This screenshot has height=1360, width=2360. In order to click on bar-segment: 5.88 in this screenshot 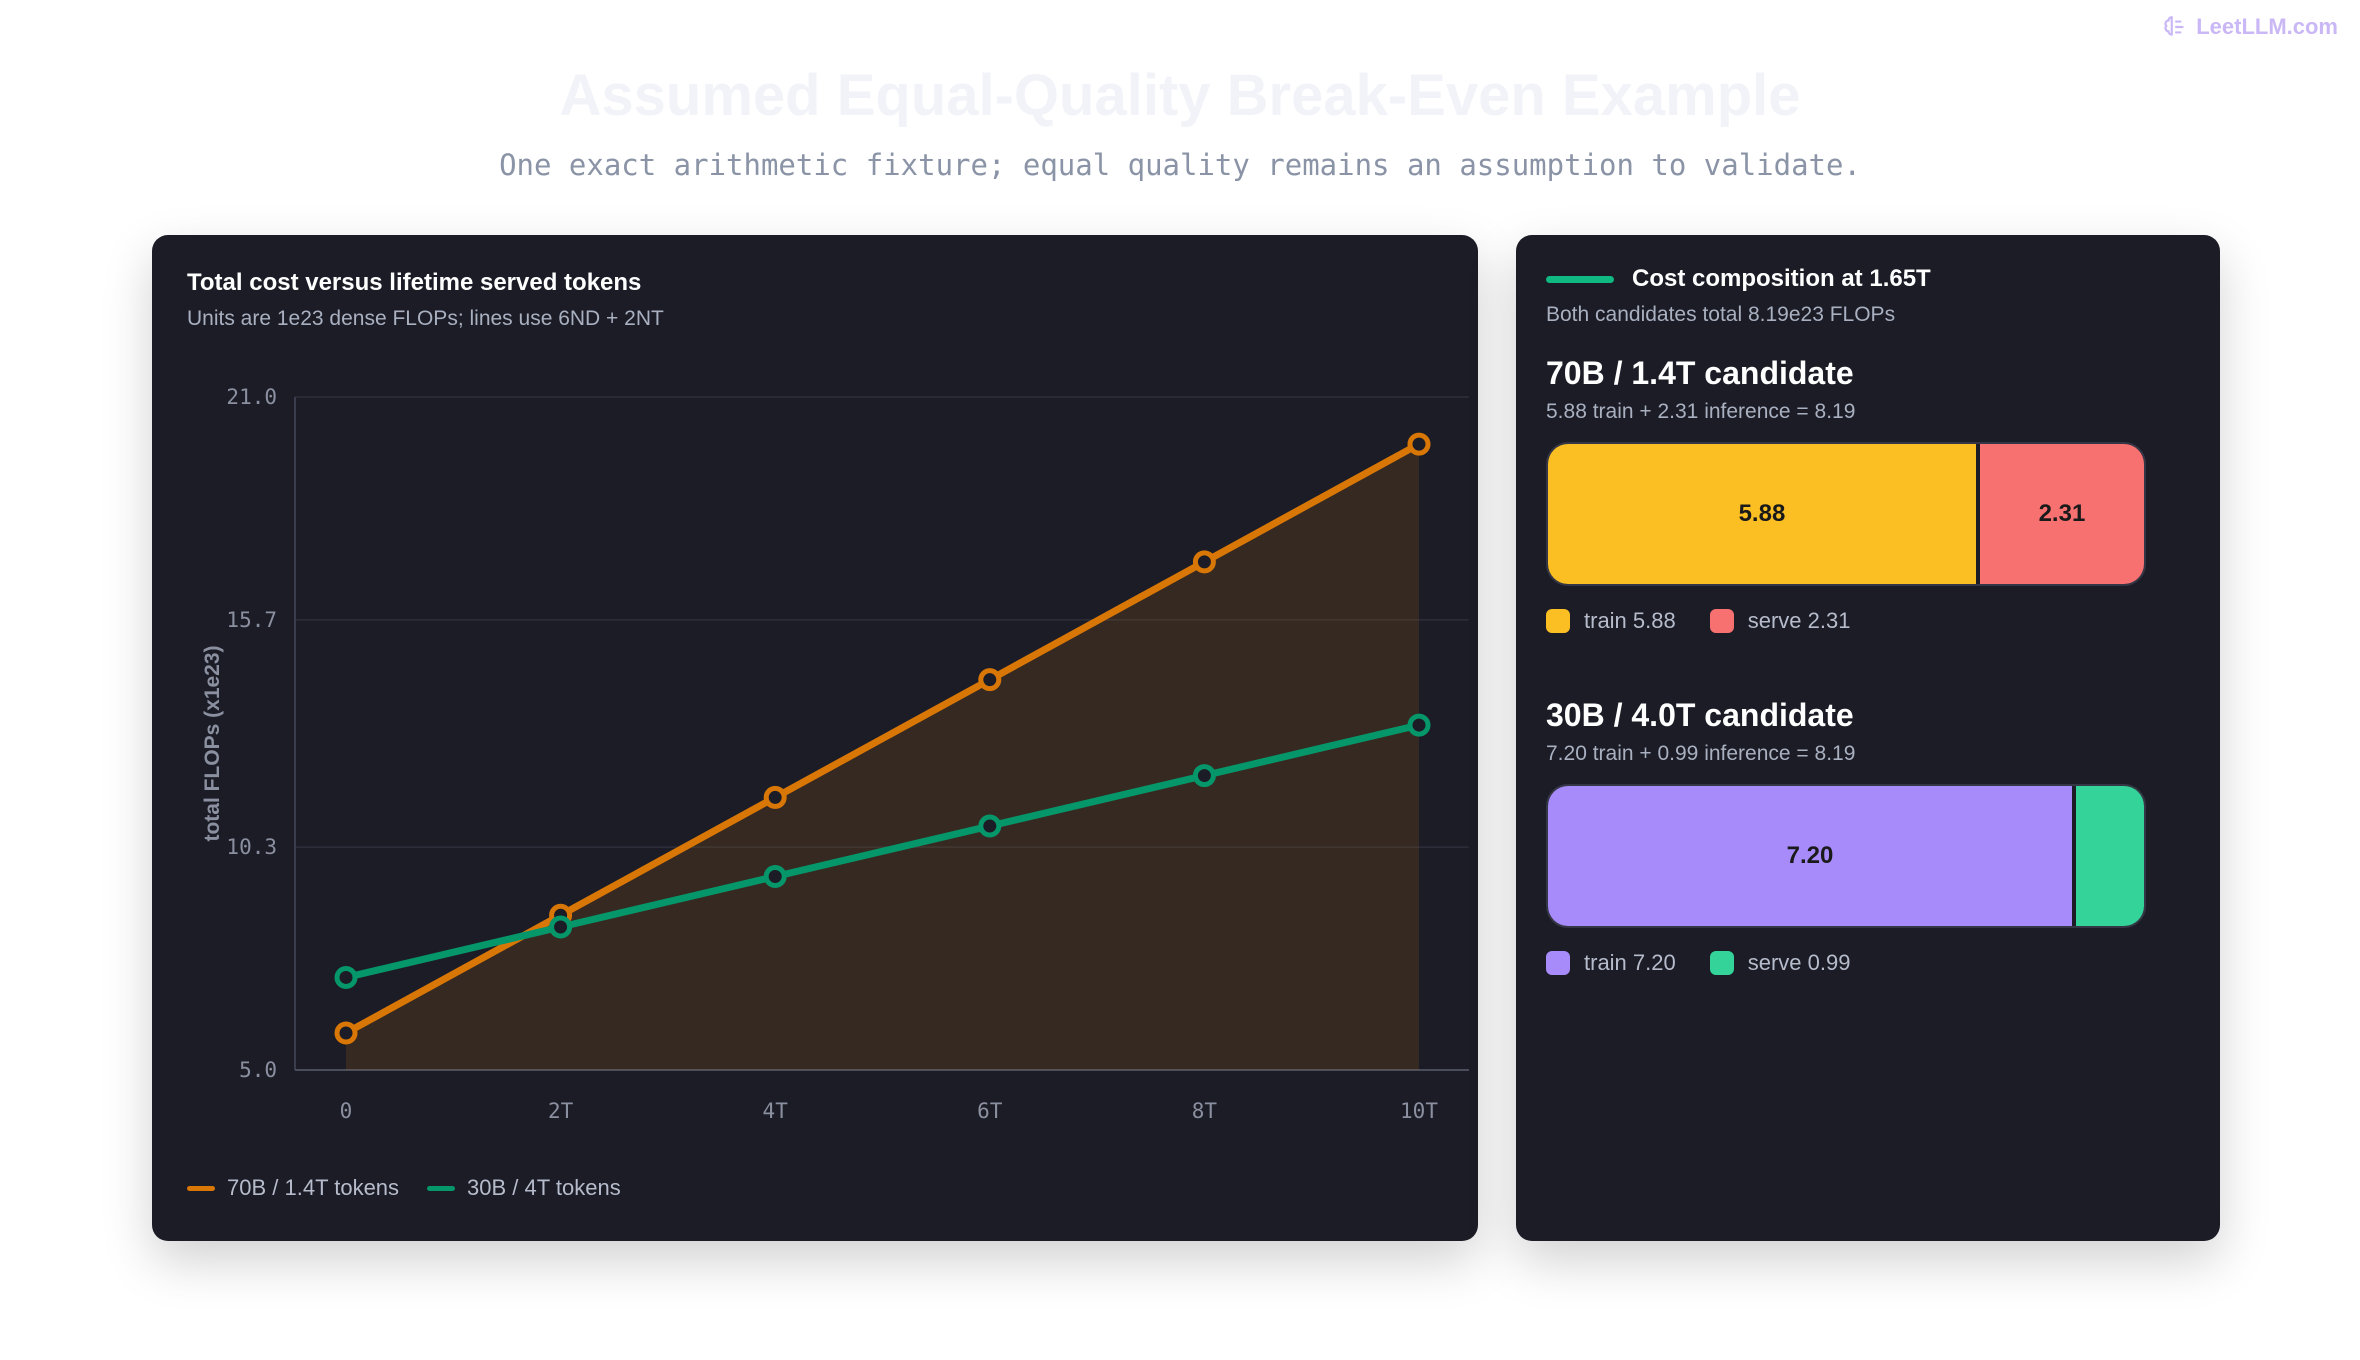, I will do `click(1762, 514)`.